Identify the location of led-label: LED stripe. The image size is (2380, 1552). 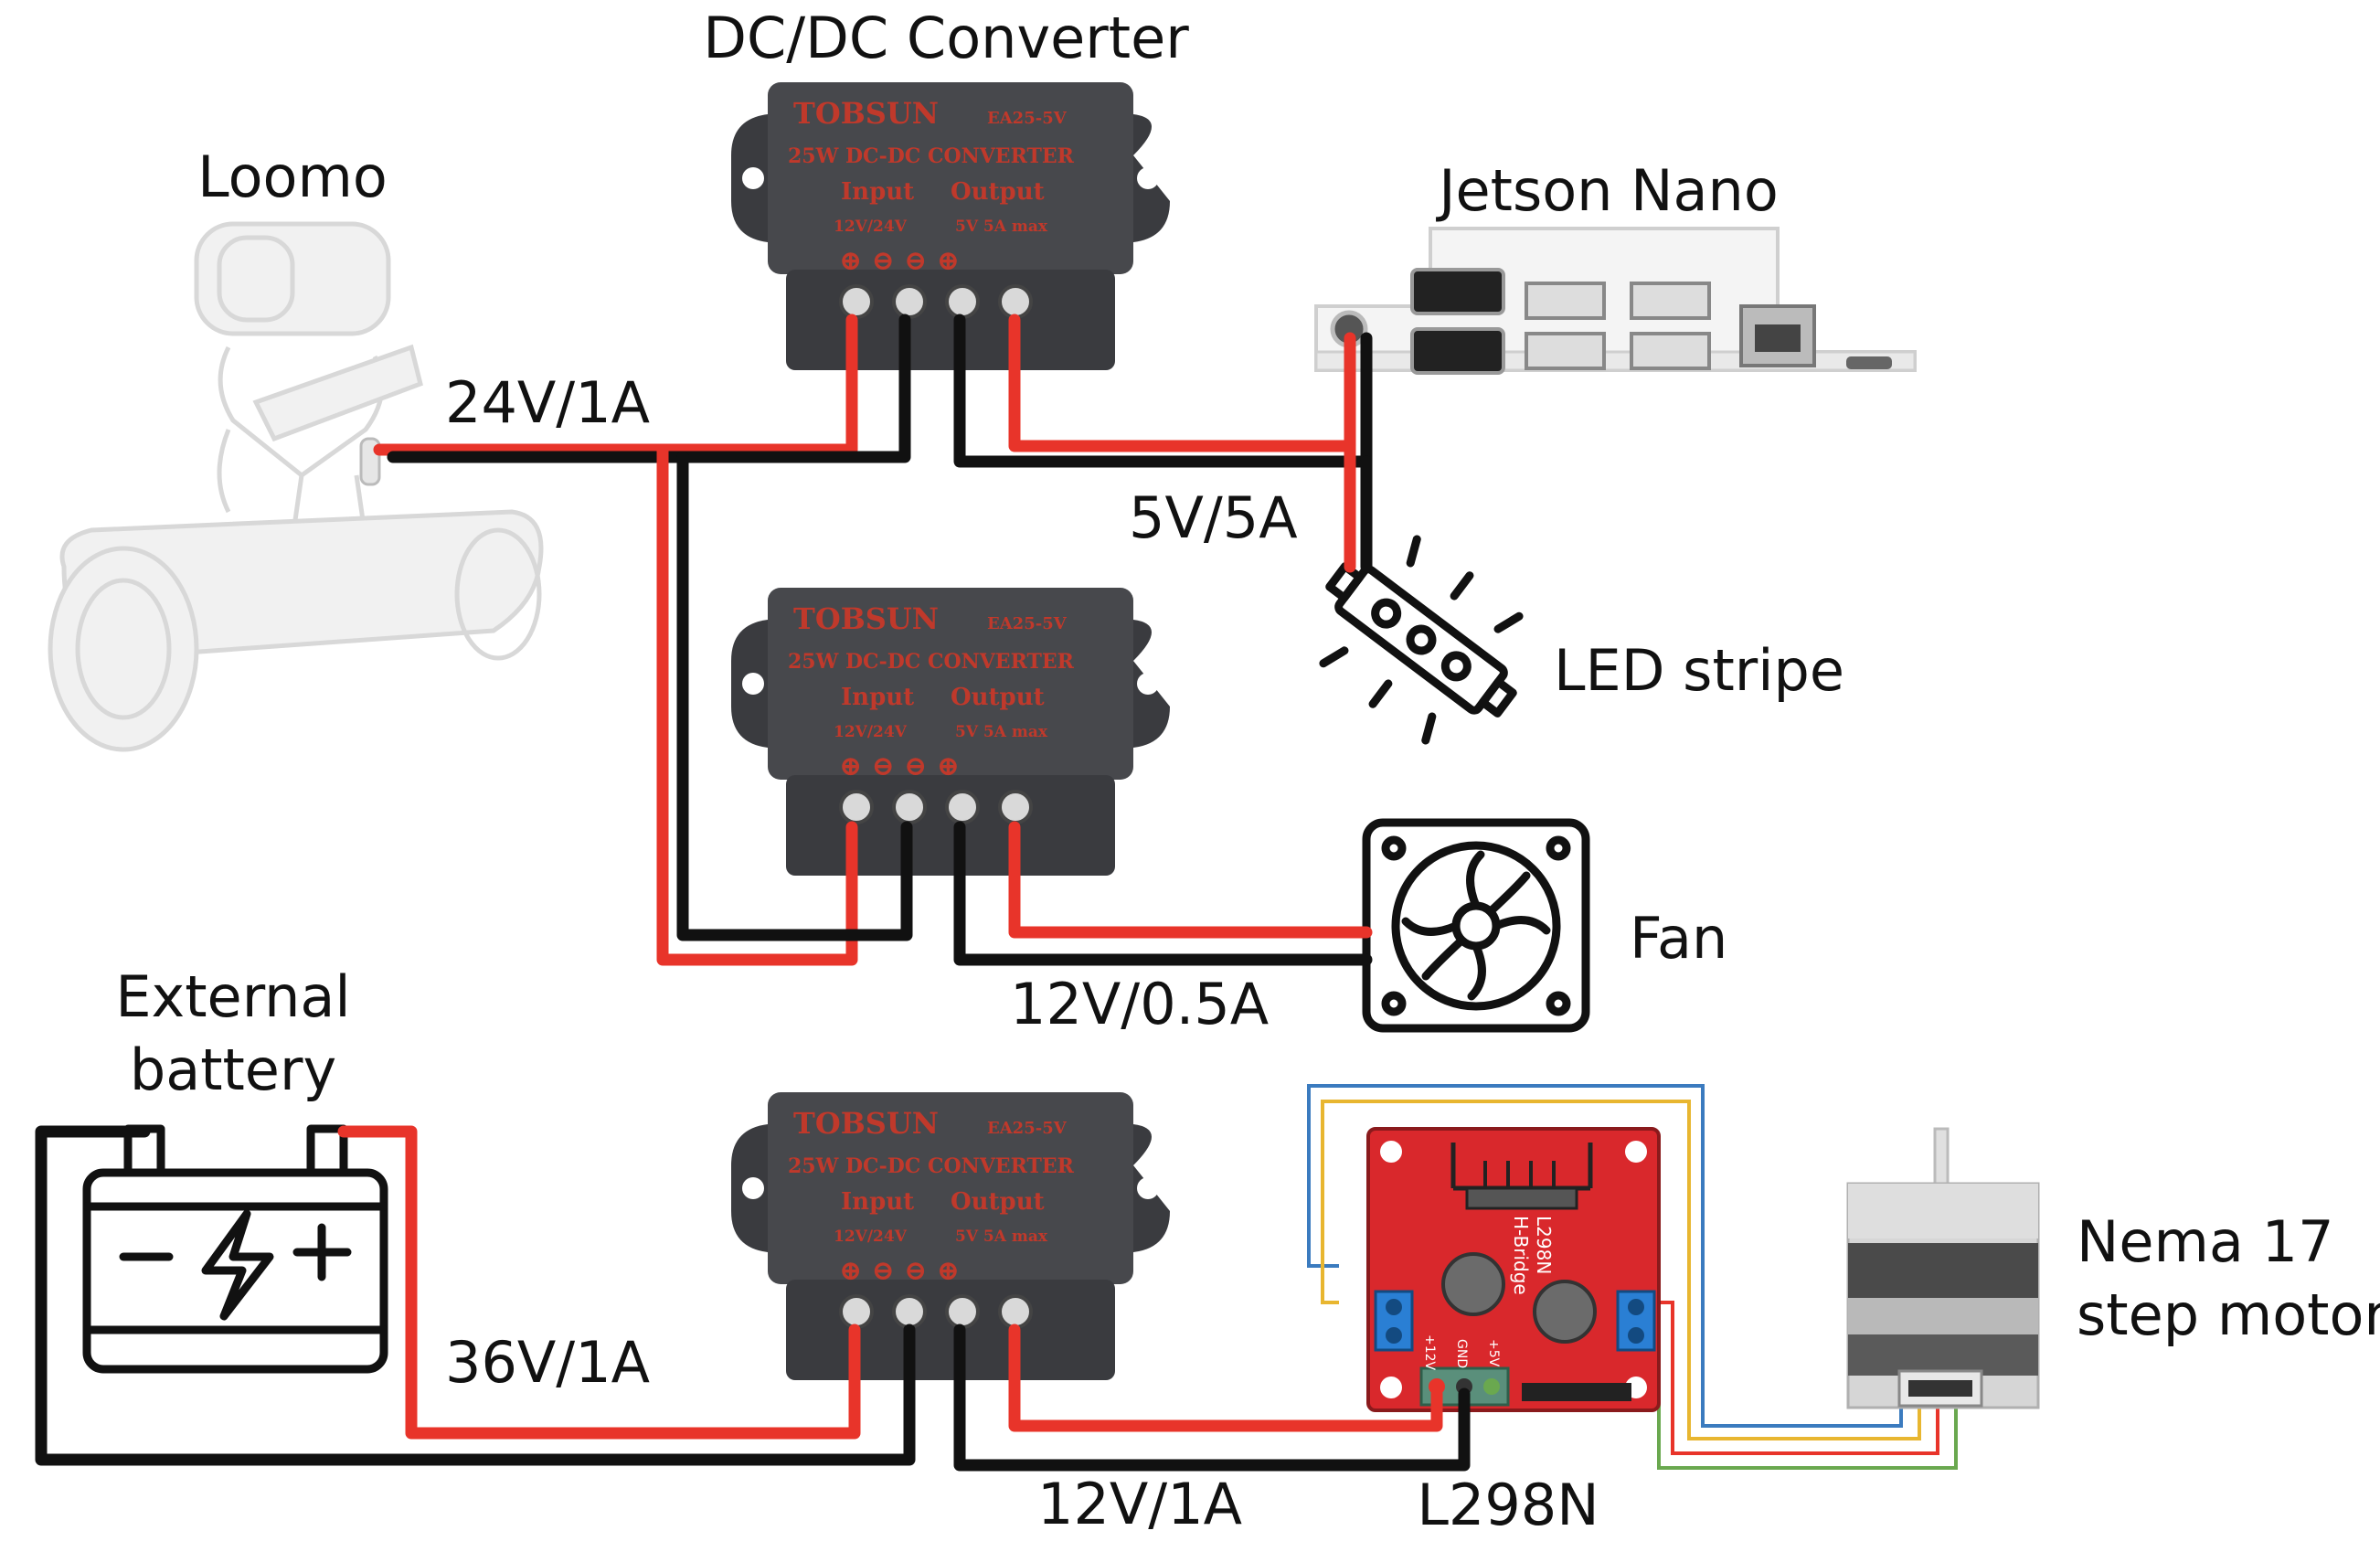
(1699, 671).